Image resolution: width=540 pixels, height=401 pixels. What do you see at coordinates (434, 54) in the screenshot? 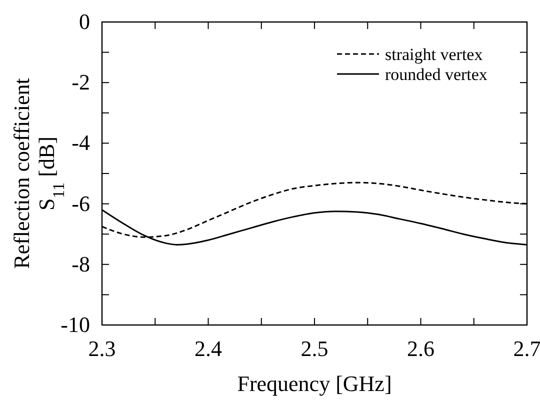
I see `legend-label: straight vertex` at bounding box center [434, 54].